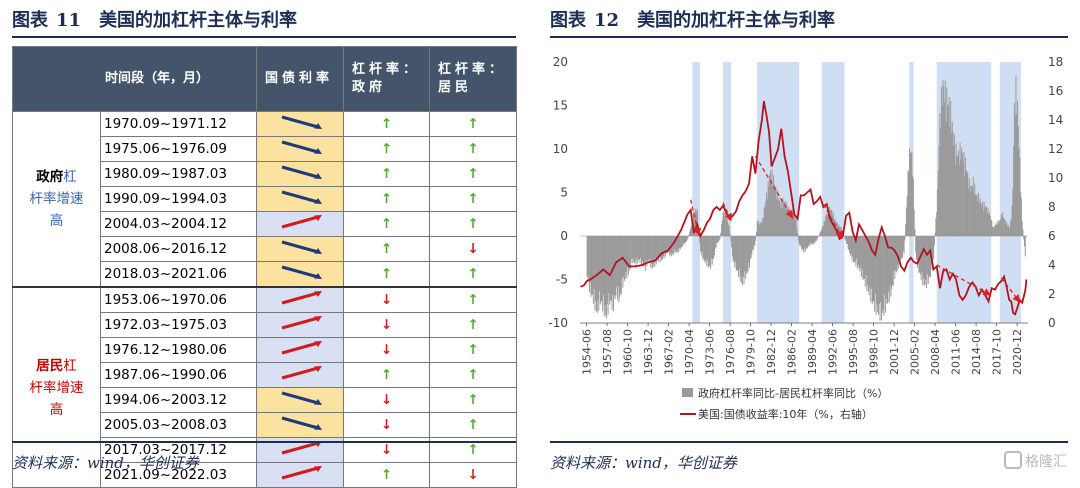 The image size is (1080, 488). What do you see at coordinates (956, 352) in the screenshot?
I see `x-tick-label: 2011-06` at bounding box center [956, 352].